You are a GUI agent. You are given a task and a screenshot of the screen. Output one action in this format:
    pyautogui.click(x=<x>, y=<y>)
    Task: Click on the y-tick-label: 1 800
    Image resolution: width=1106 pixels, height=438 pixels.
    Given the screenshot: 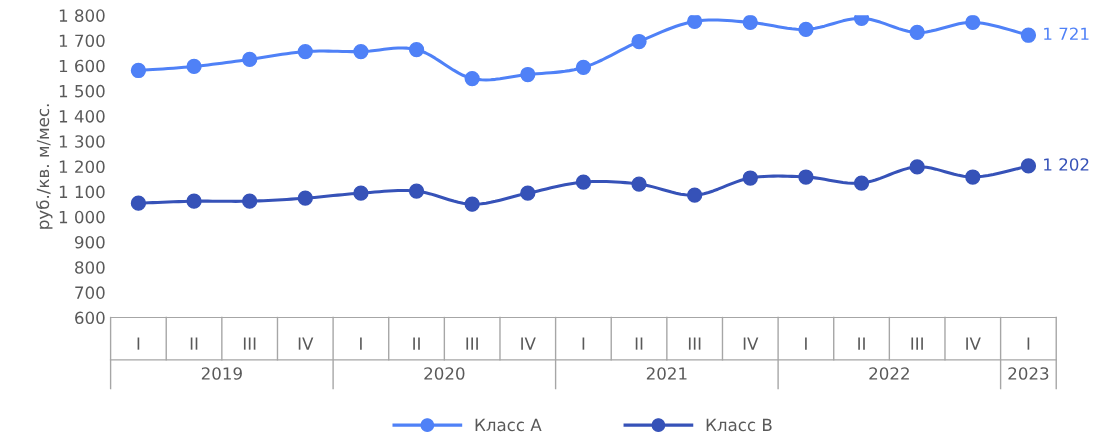 What is the action you would take?
    pyautogui.click(x=82, y=15)
    